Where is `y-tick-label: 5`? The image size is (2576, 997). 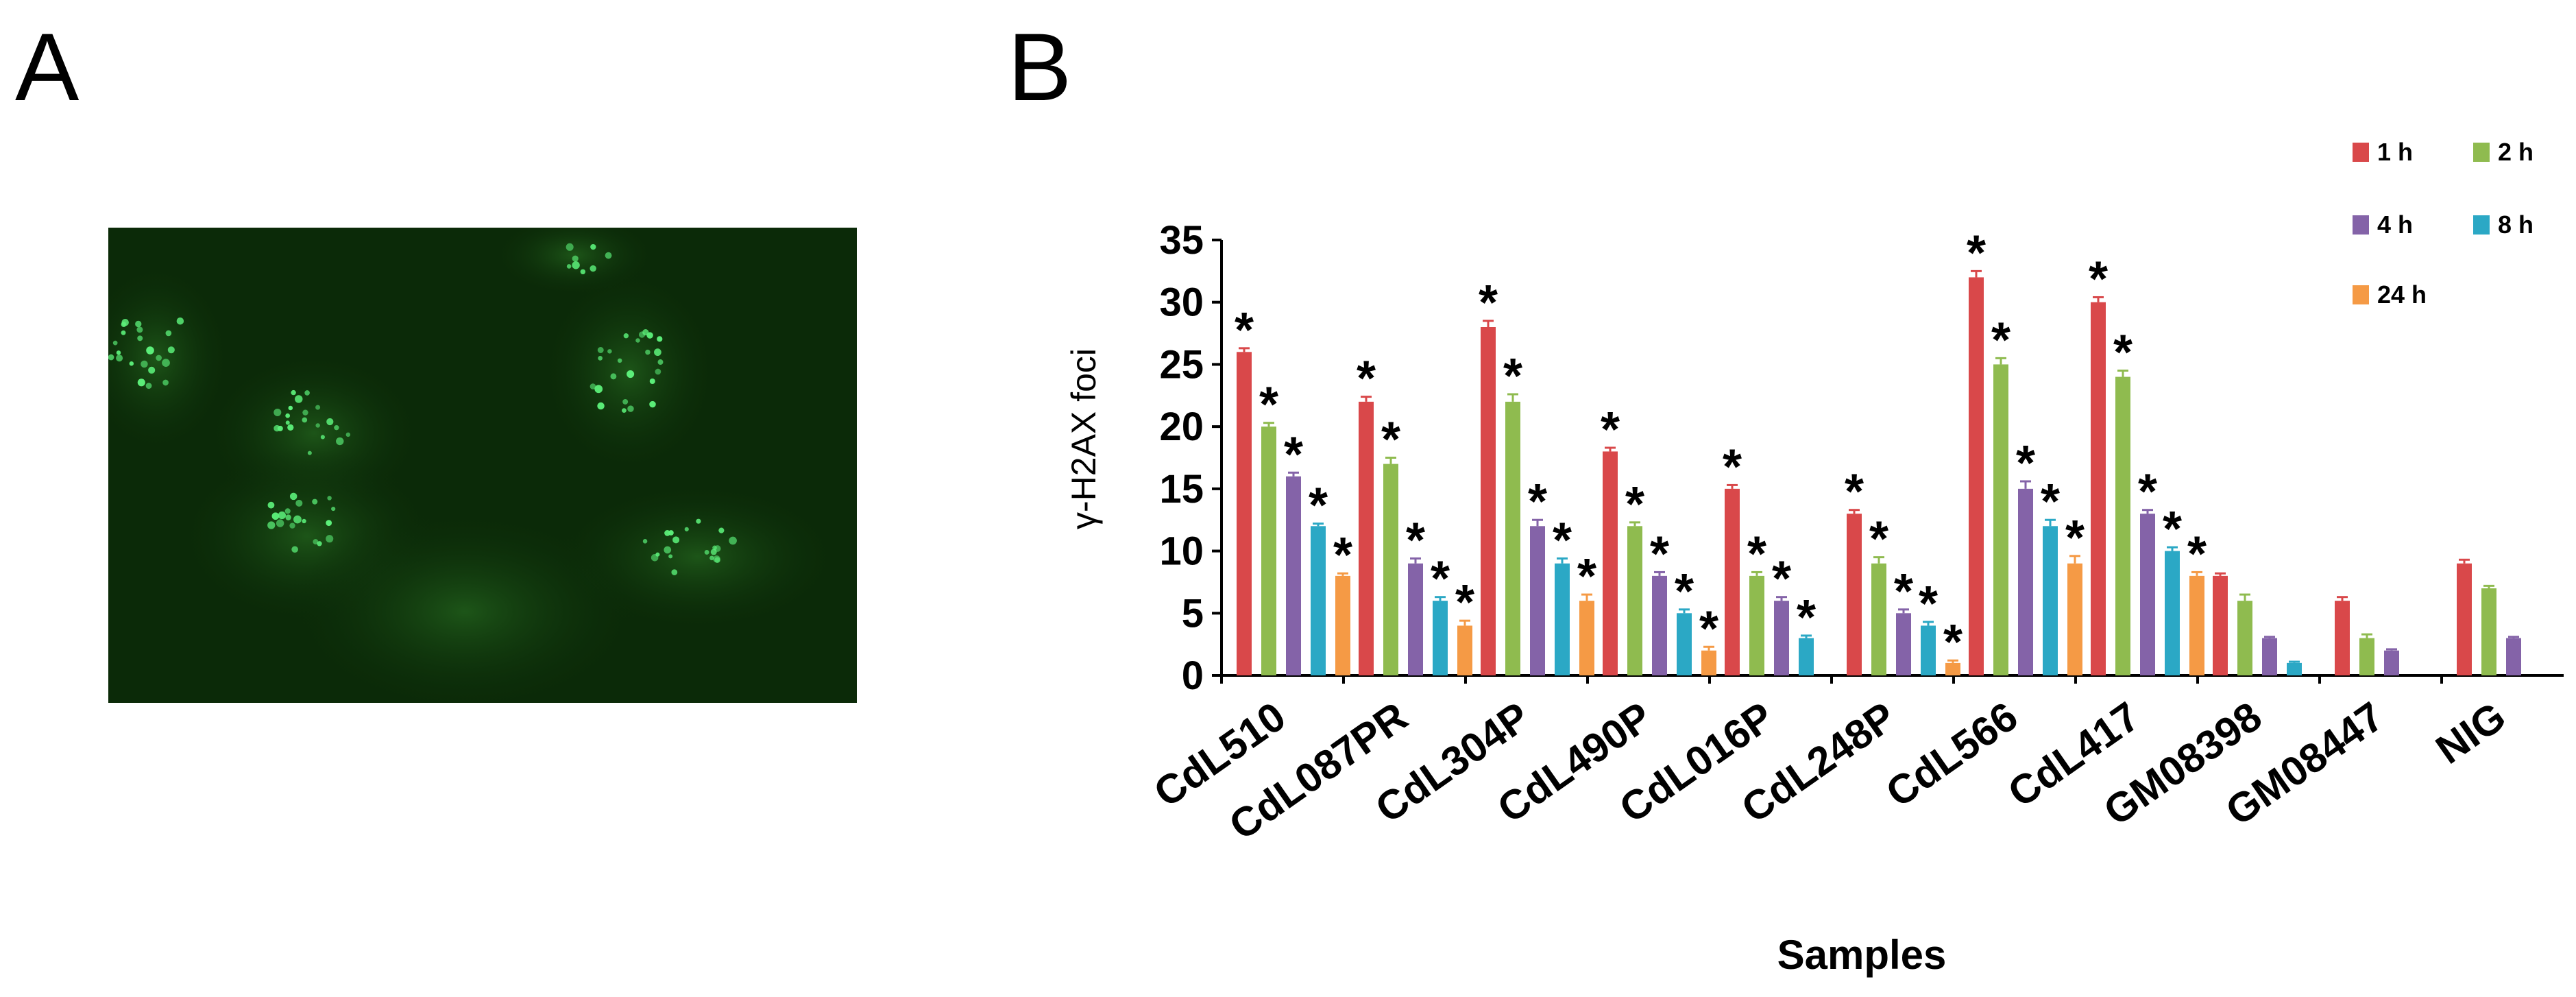
y-tick-label: 5 is located at coordinates (1193, 613).